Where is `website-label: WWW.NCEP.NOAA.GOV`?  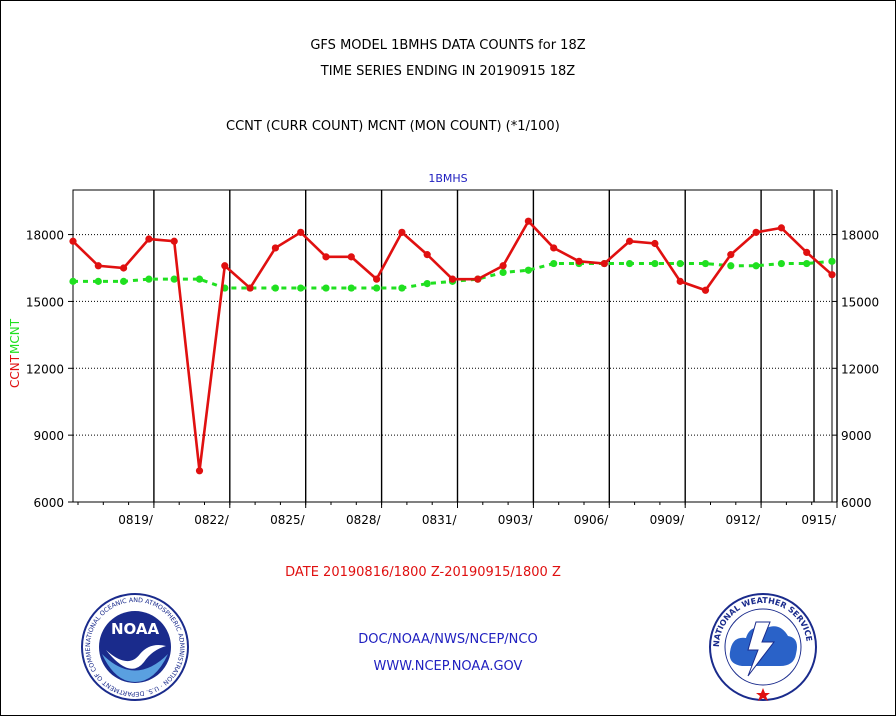
website-label: WWW.NCEP.NOAA.GOV is located at coordinates (448, 666).